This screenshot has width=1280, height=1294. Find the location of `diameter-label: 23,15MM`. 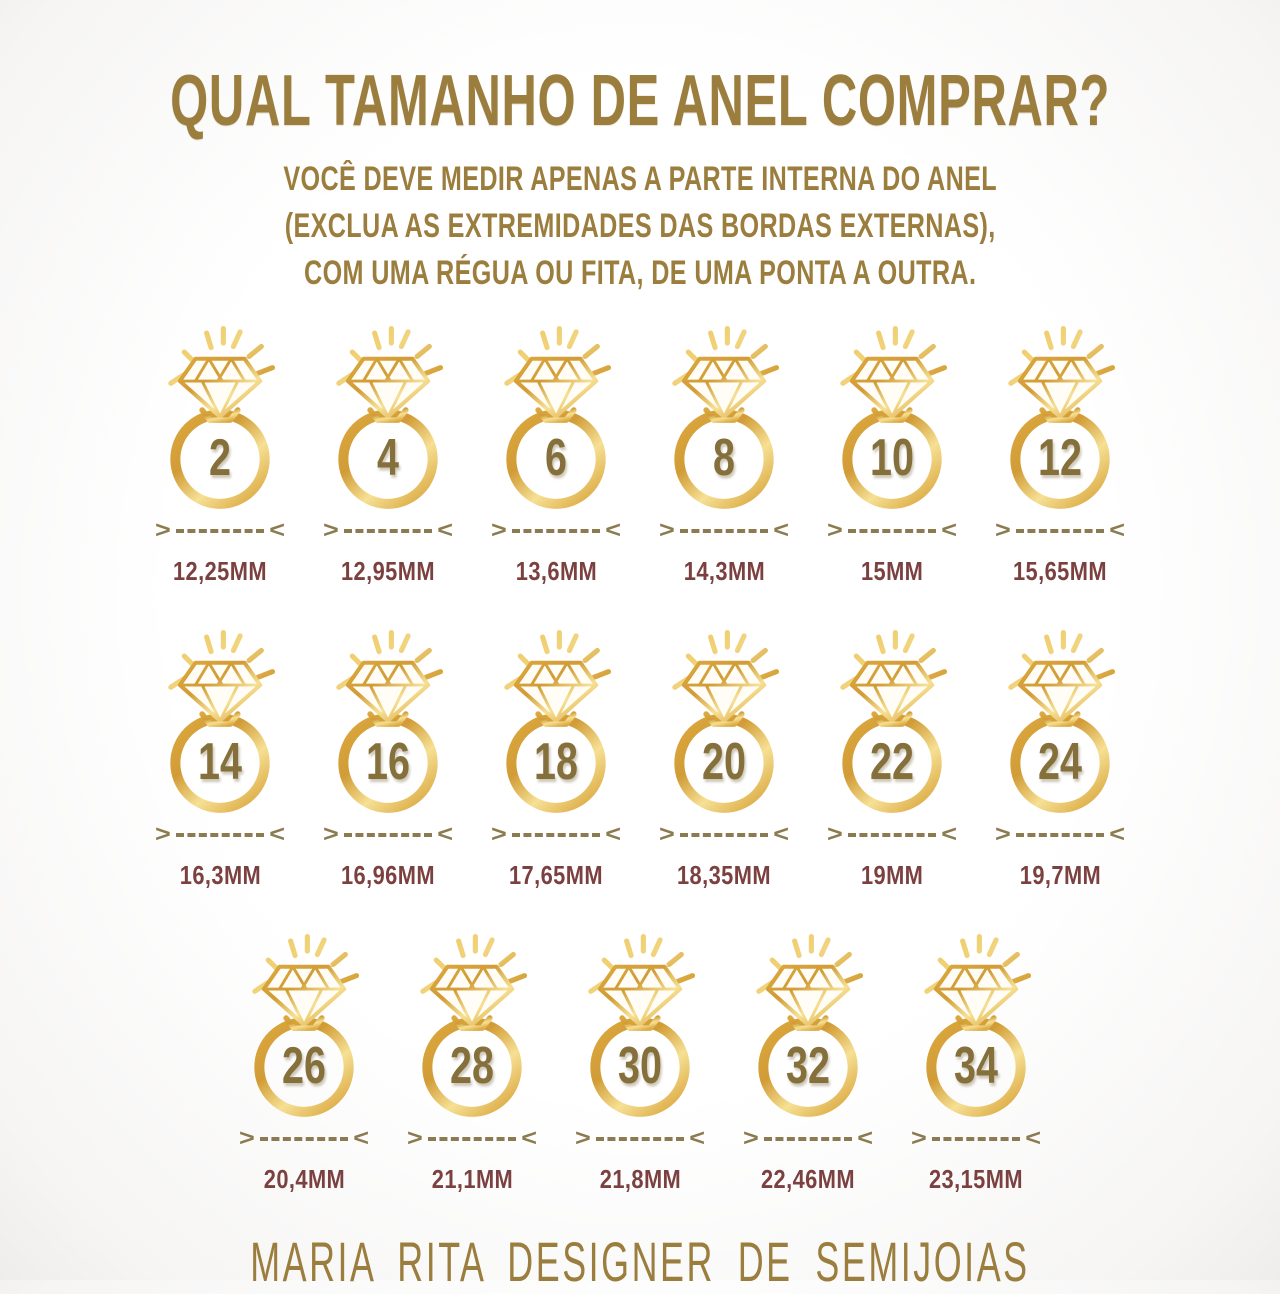

diameter-label: 23,15MM is located at coordinates (975, 1179).